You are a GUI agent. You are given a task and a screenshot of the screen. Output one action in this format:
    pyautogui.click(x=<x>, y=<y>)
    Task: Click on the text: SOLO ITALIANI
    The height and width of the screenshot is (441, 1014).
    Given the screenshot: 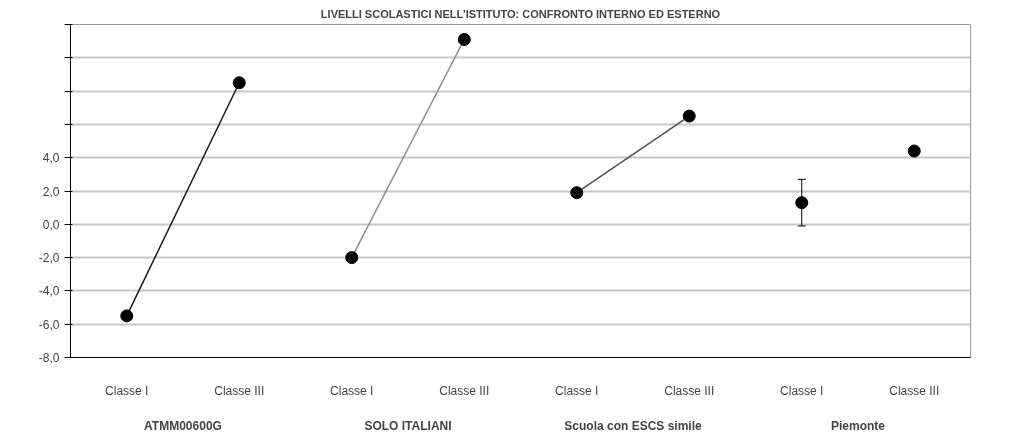 What is the action you would take?
    pyautogui.click(x=408, y=425)
    